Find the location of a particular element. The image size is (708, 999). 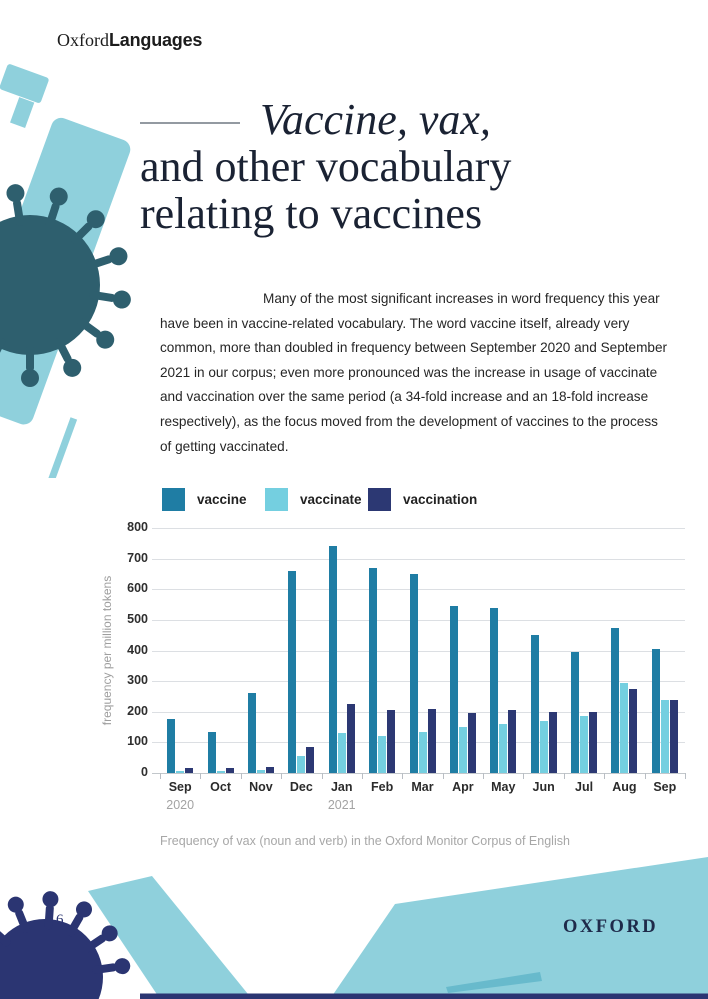

legend-item: vaccinate is located at coordinates (313, 499).